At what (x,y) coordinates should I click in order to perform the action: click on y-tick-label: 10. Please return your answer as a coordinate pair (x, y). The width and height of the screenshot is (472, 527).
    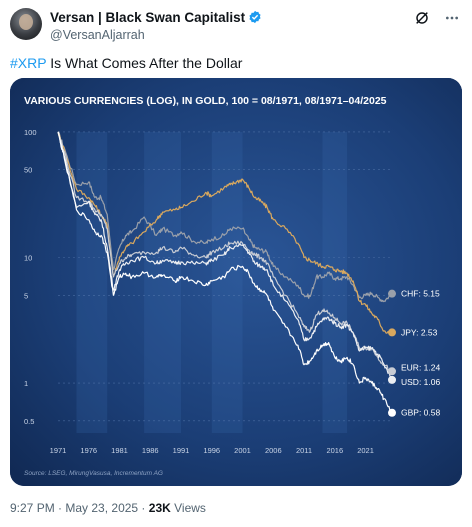
    Looking at the image, I should click on (28, 257).